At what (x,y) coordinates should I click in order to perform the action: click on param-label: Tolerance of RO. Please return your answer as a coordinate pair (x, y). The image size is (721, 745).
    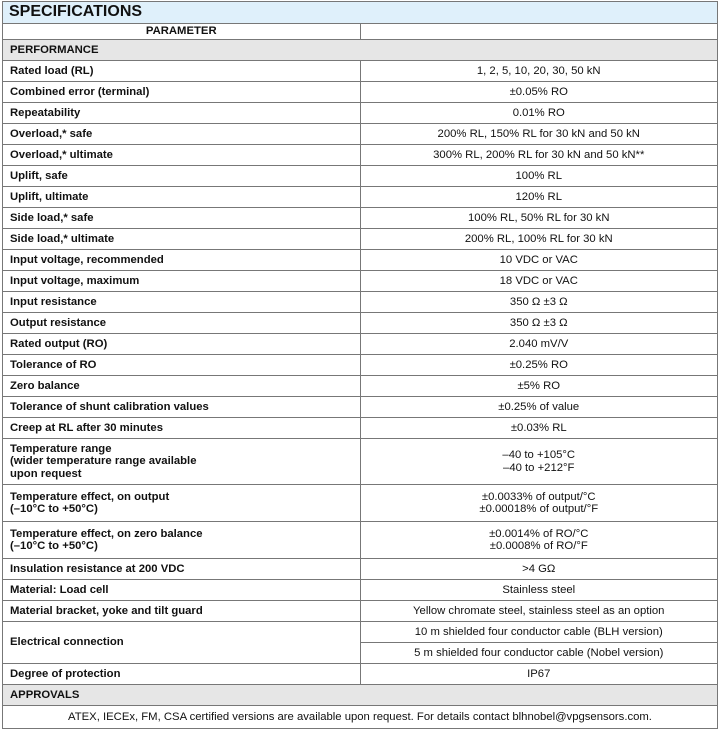
    Looking at the image, I should click on (181, 365).